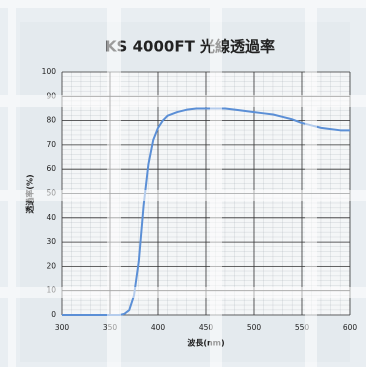  Describe the element at coordinates (51, 217) in the screenshot. I see `y-tick-label: 40` at that location.